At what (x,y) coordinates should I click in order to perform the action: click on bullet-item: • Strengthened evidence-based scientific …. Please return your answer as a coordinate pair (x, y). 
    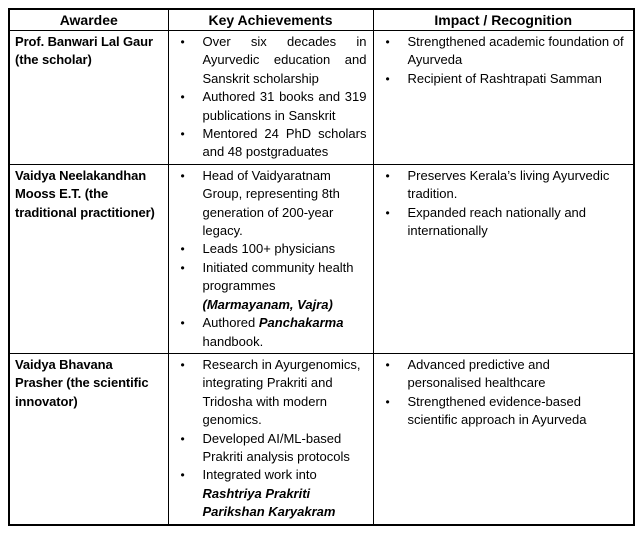
    Looking at the image, I should click on (503, 411).